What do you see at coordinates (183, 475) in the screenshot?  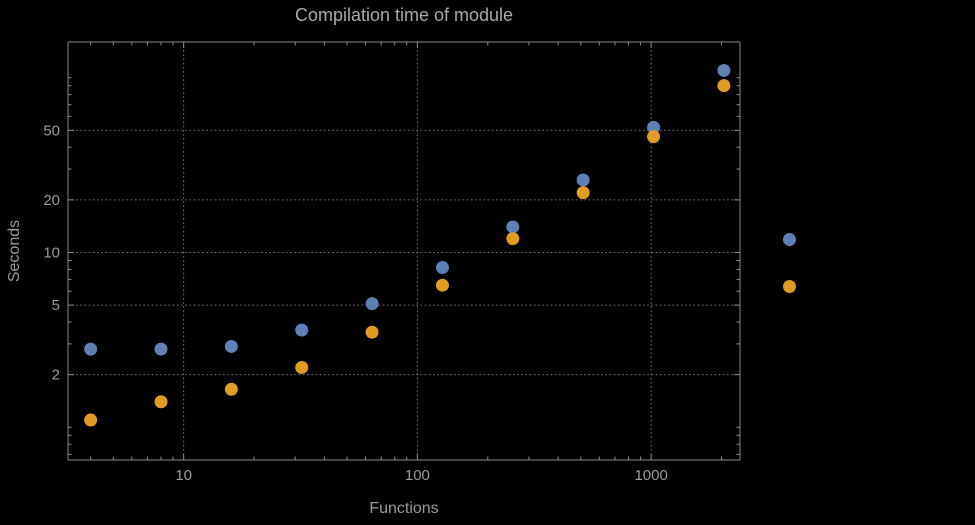 I see `x-tick-label: 10` at bounding box center [183, 475].